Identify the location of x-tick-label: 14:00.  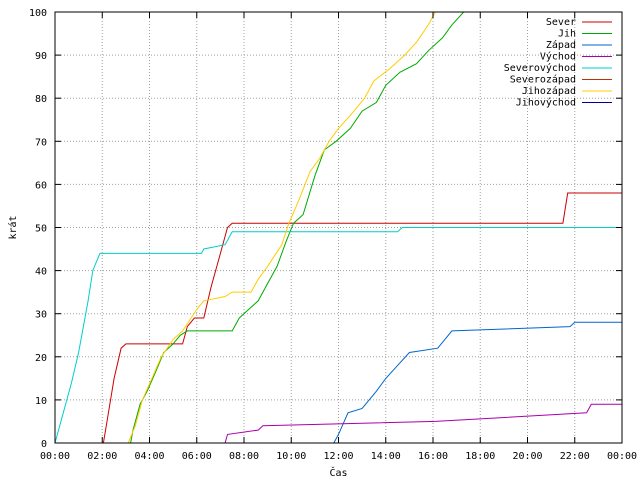
(386, 456).